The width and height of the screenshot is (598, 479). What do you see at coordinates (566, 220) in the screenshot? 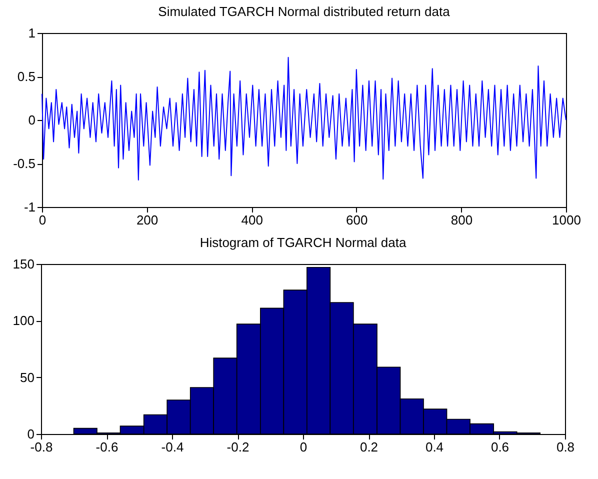
I see `x-tick-label: 1000` at bounding box center [566, 220].